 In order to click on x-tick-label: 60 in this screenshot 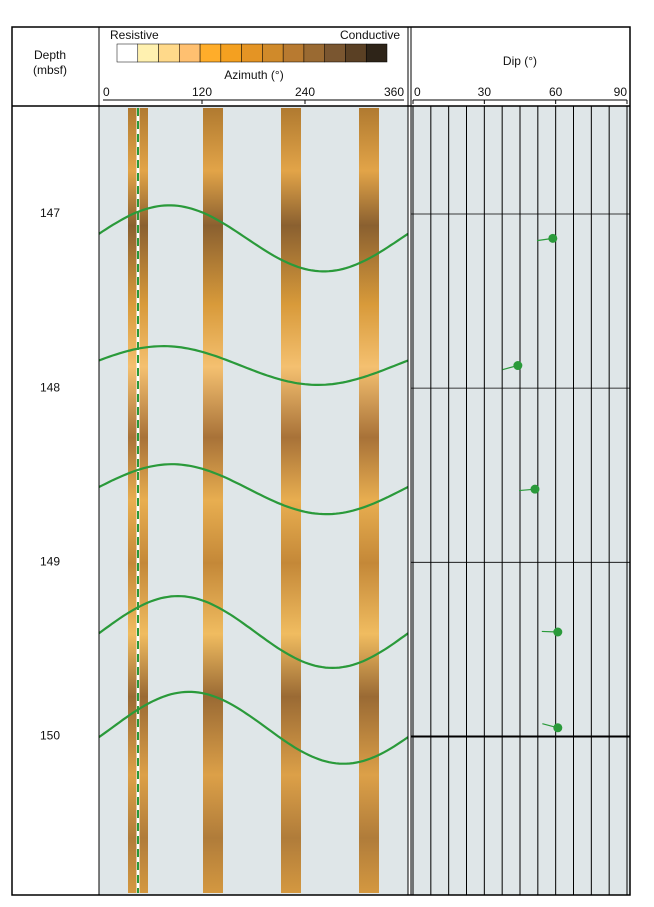, I will do `click(556, 92)`.